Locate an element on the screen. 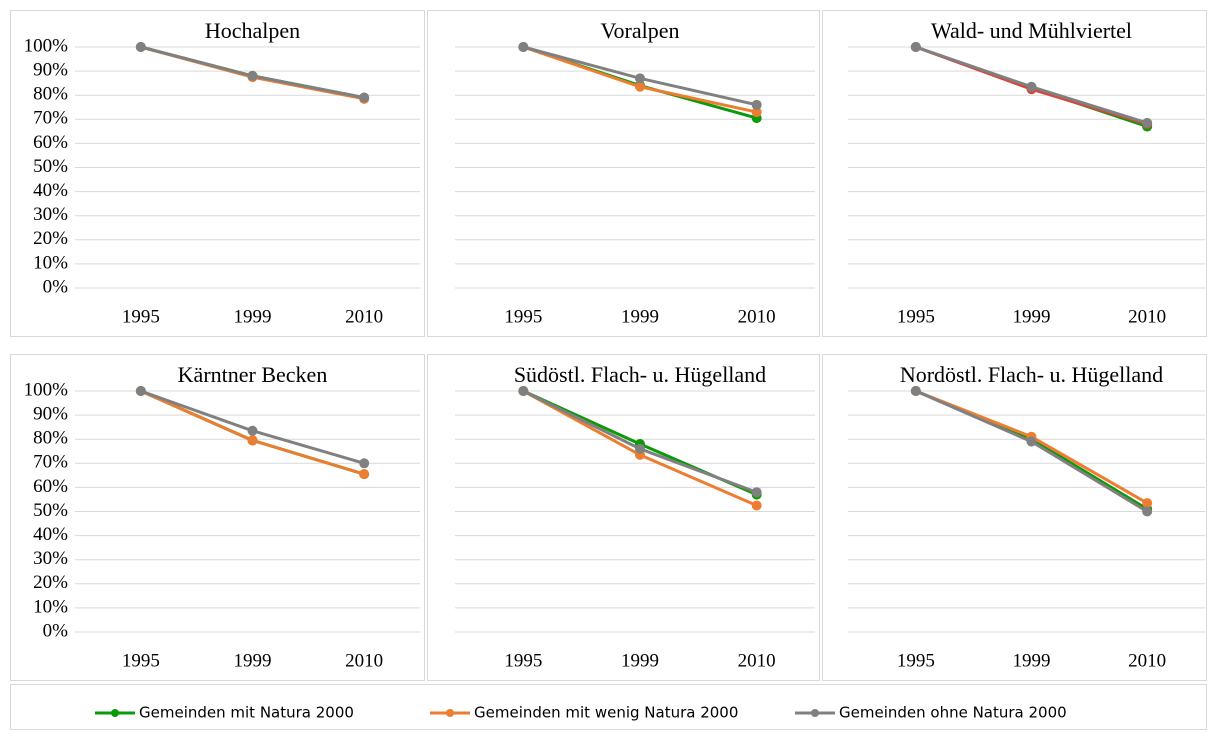 The width and height of the screenshot is (1211, 733). panel-title: Wald- und Mühlviertel is located at coordinates (1031, 30).